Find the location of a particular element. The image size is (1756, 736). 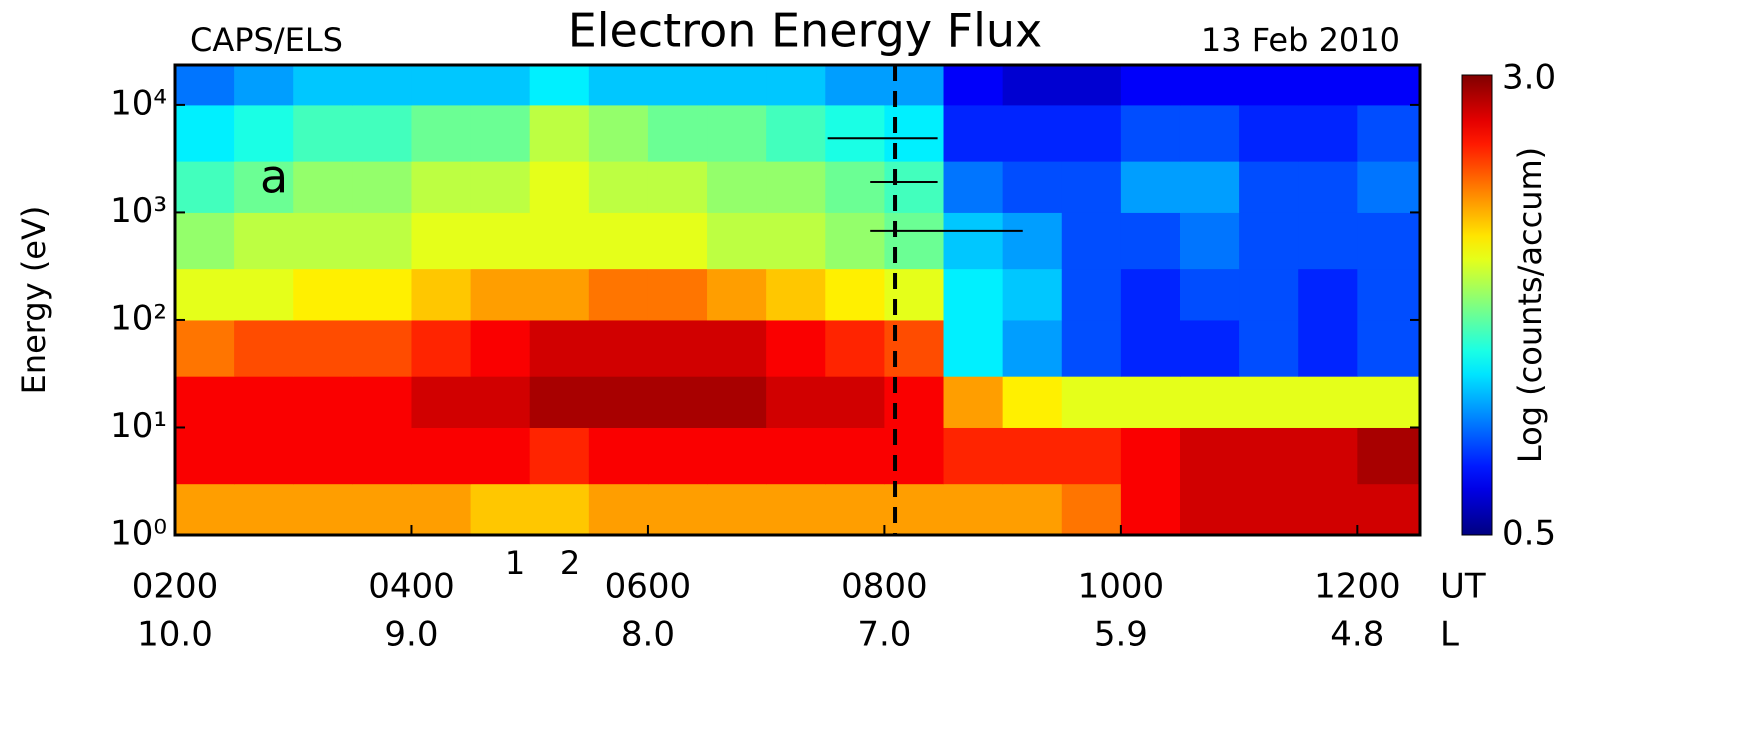

x2-tick-label: 10.0 is located at coordinates (175, 635).